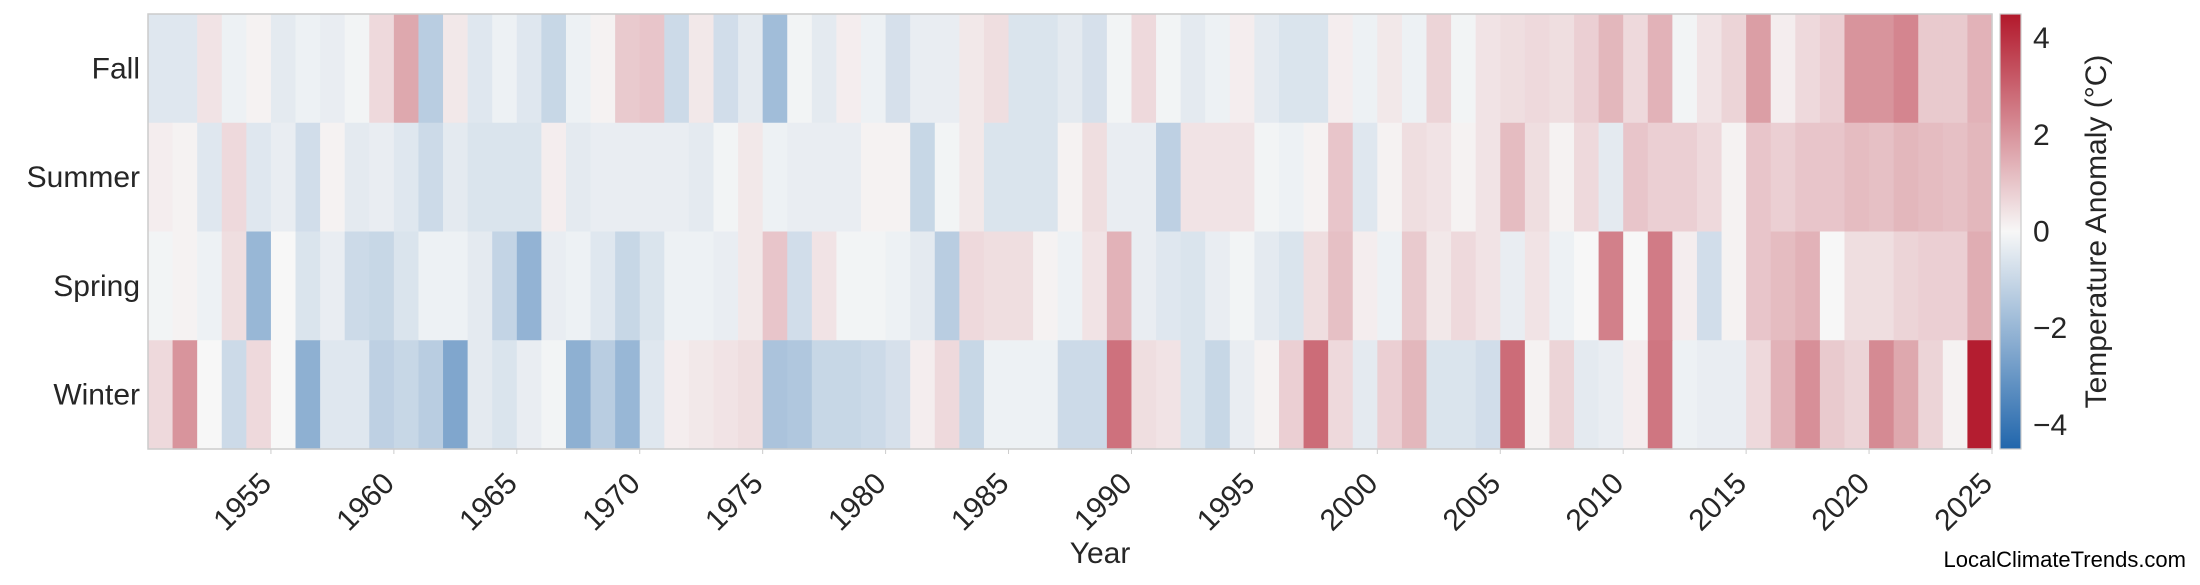 This screenshot has height=585, width=2200. Describe the element at coordinates (824, 69) in the screenshot. I see `heatmap-cell-fall-1978` at that location.